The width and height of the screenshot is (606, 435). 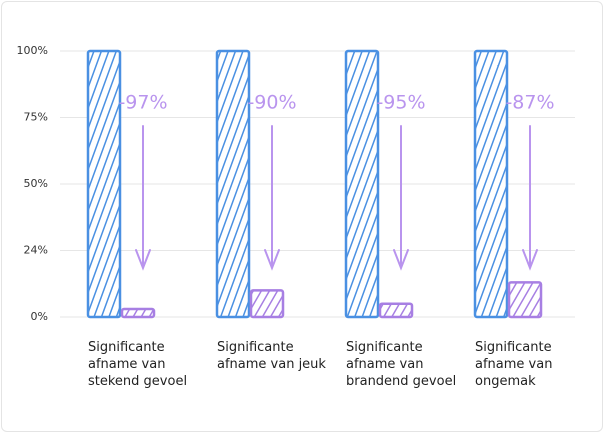 I want to click on x-tick-label: Significante afname van jeuk, so click(x=271, y=356).